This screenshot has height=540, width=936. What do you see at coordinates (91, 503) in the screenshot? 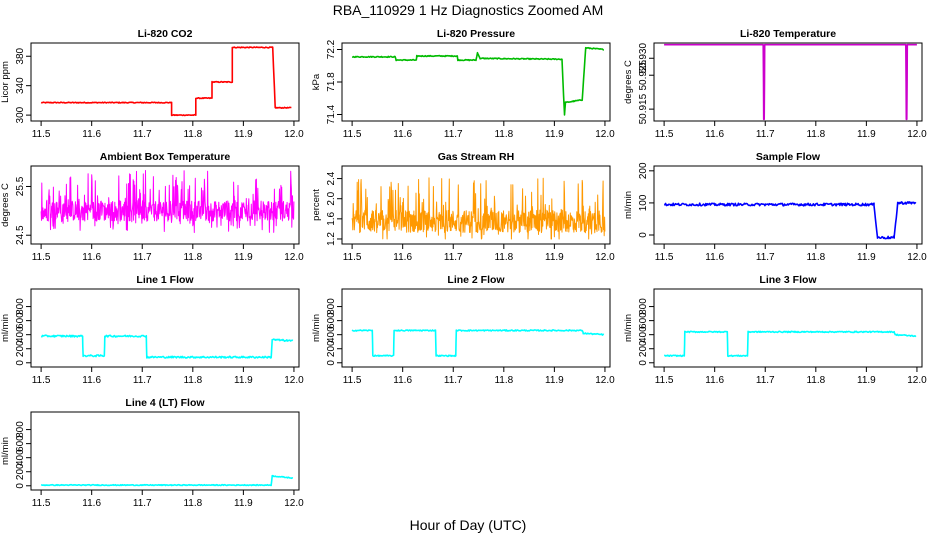
I see `panel-10-xtick-label: 11.6` at bounding box center [91, 503].